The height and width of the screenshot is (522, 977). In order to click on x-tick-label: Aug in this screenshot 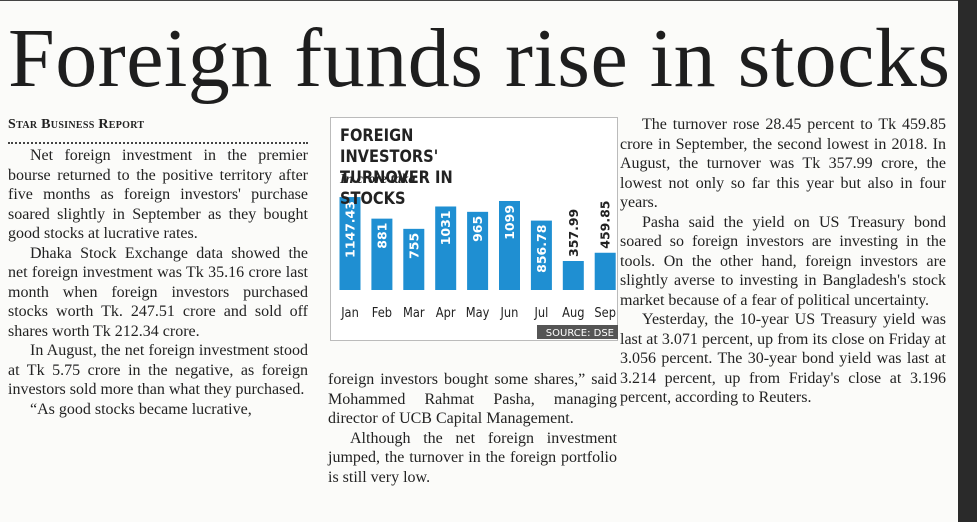, I will do `click(573, 312)`.